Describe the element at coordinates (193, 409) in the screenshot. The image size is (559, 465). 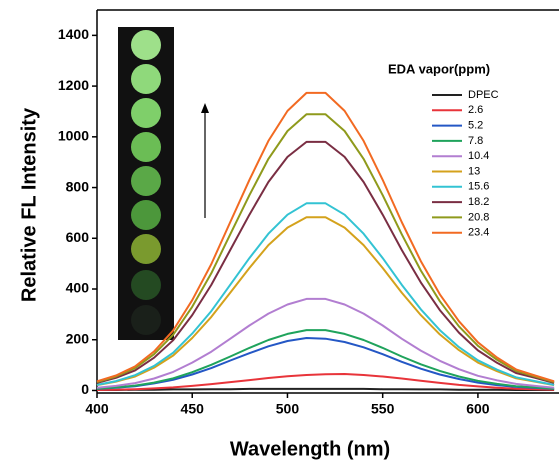
I see `x-tick-label: 450` at that location.